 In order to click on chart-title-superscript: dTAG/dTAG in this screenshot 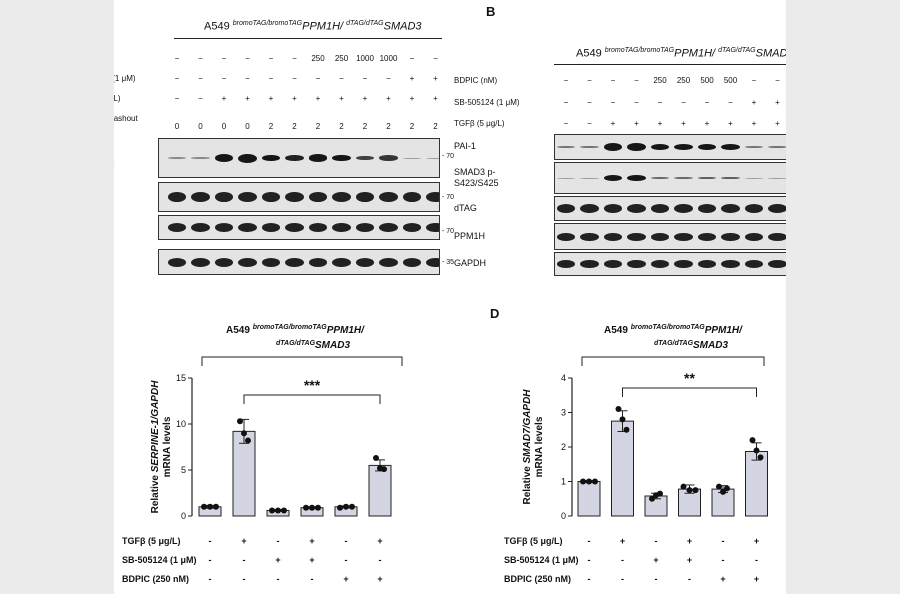, I will do `click(296, 343)`.